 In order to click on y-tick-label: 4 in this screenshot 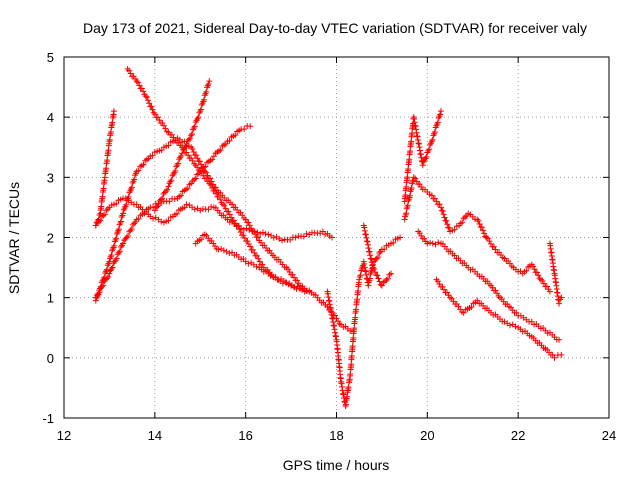, I will do `click(50, 117)`.